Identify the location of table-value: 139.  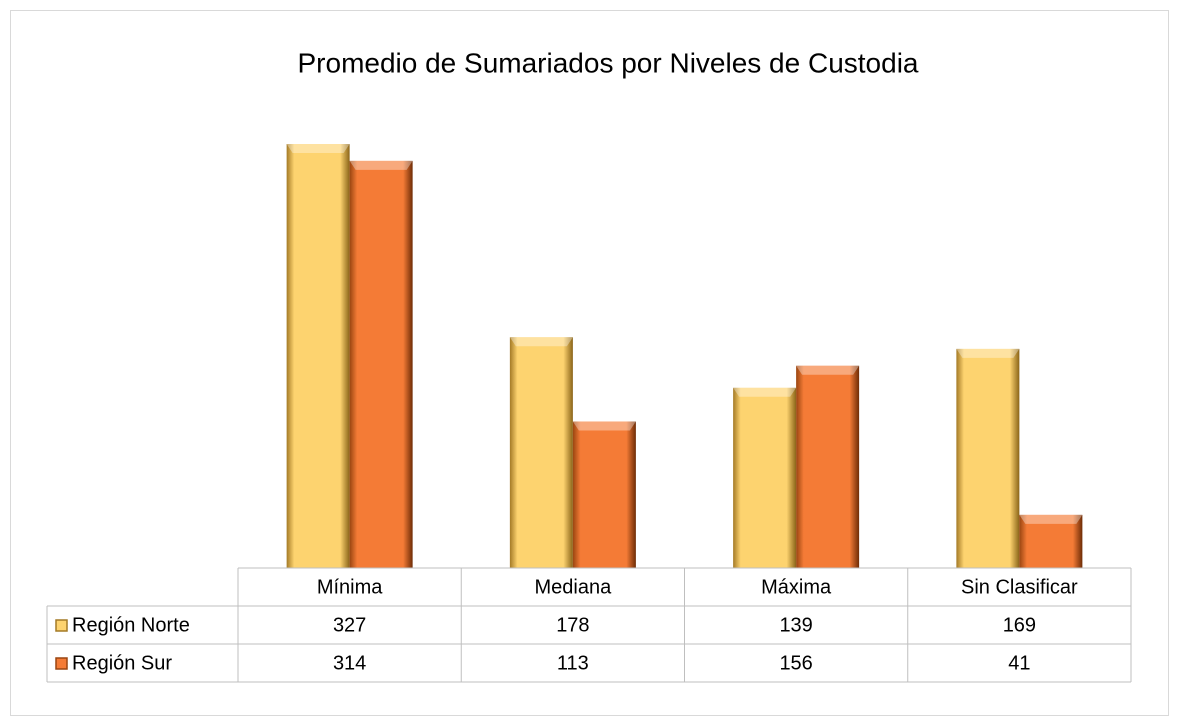
(795, 625).